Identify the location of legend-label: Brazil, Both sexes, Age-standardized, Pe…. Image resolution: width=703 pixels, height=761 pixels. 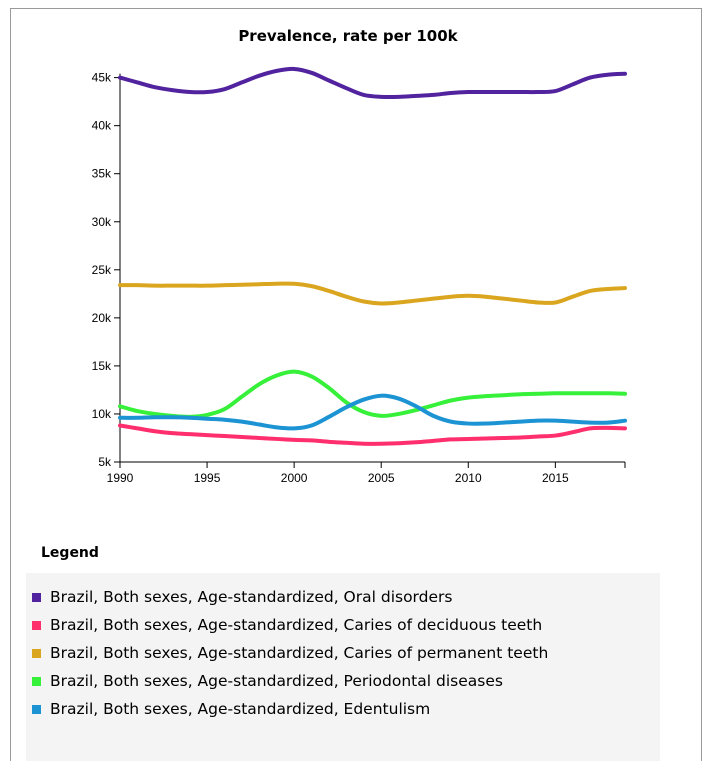
(276, 681).